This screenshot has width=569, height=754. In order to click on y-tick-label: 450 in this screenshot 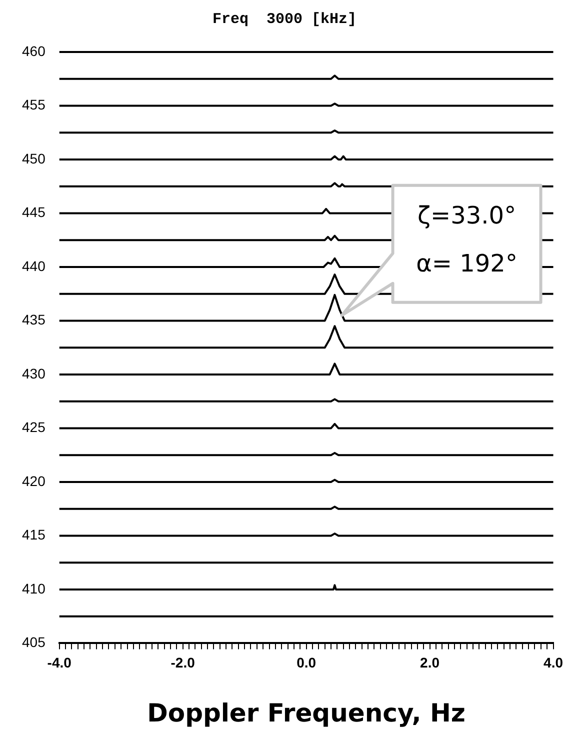, I will do `click(34, 158)`.